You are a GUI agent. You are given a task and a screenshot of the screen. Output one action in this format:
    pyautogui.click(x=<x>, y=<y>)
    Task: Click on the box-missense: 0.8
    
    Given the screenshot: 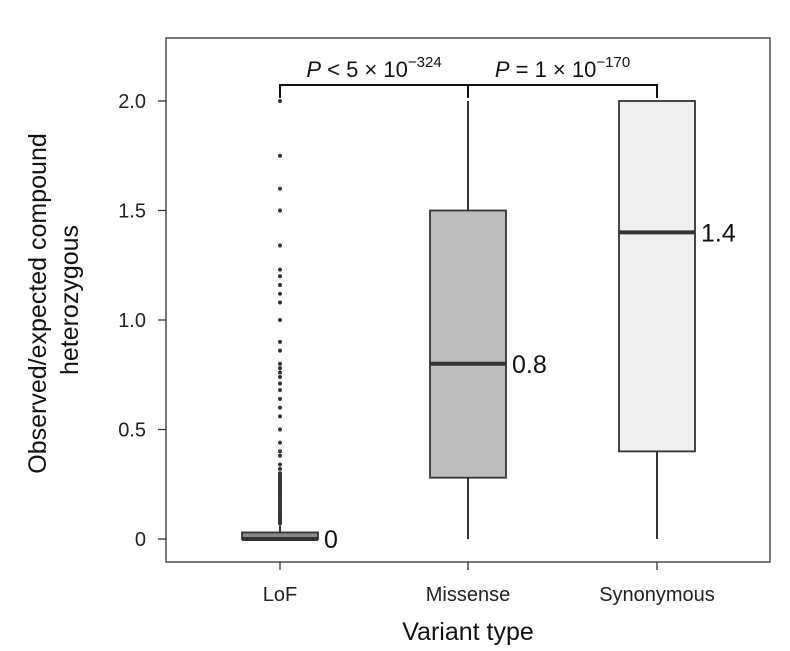 What is the action you would take?
    pyautogui.click(x=488, y=320)
    